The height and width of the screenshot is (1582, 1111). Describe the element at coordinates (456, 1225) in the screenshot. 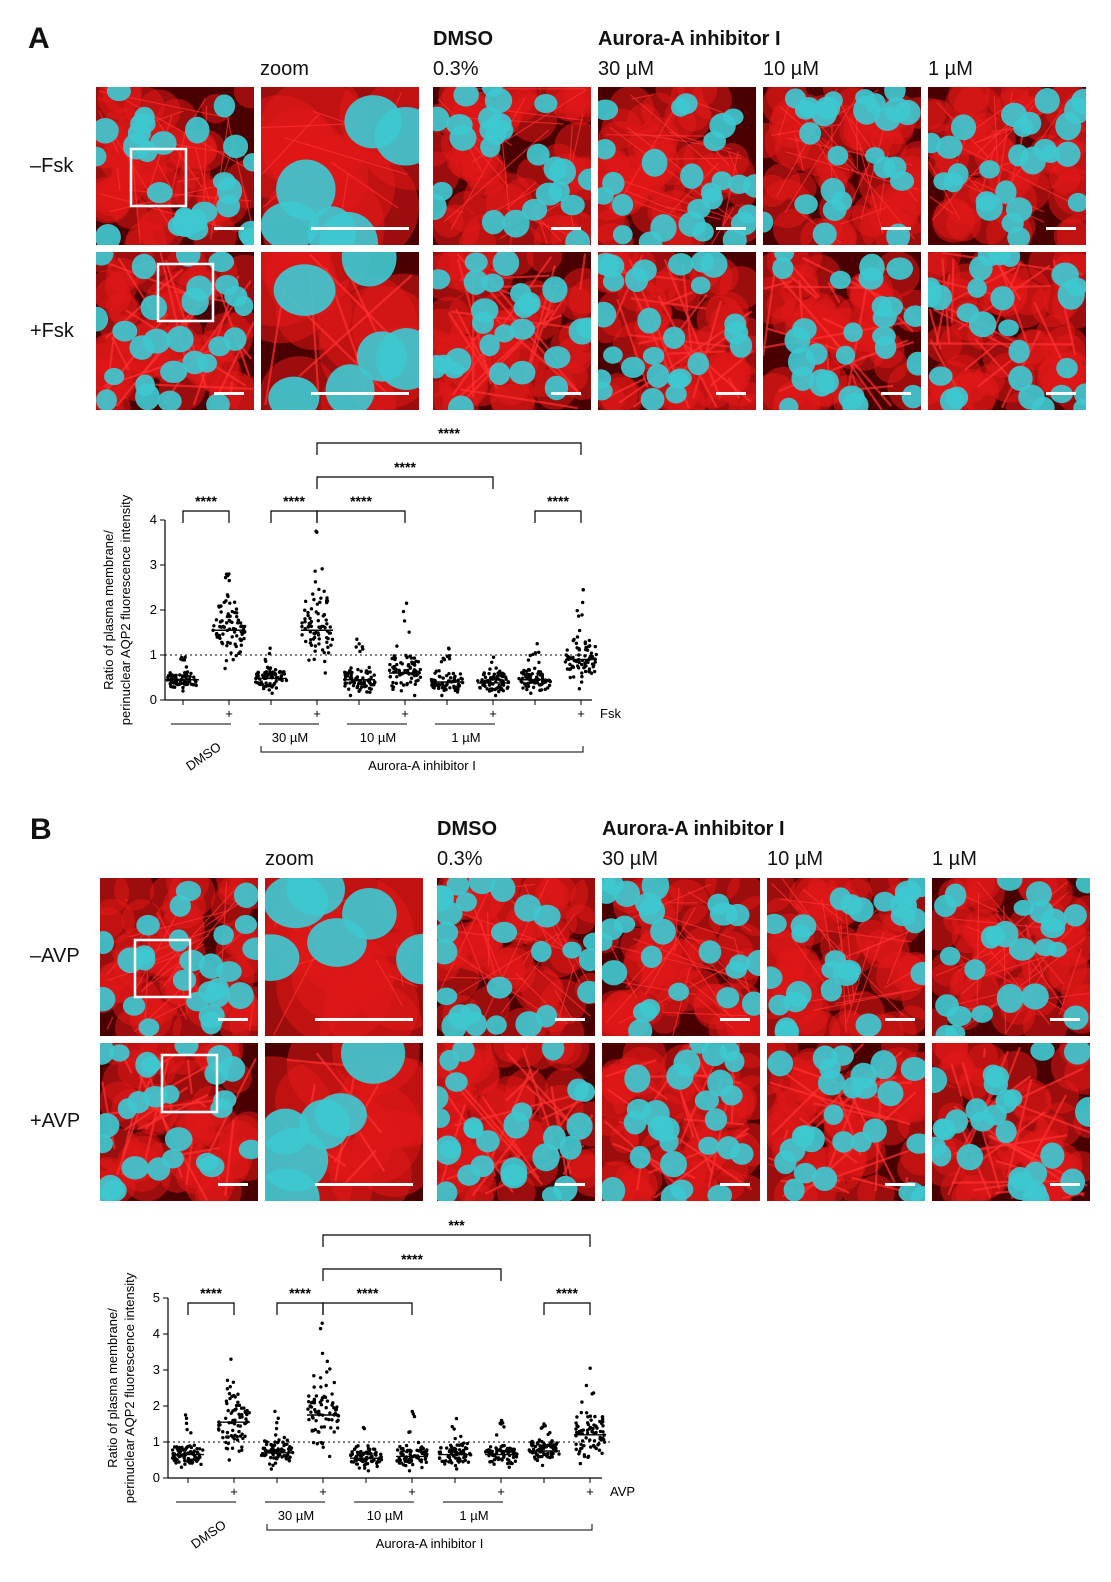

I see `significance-label: ***` at that location.